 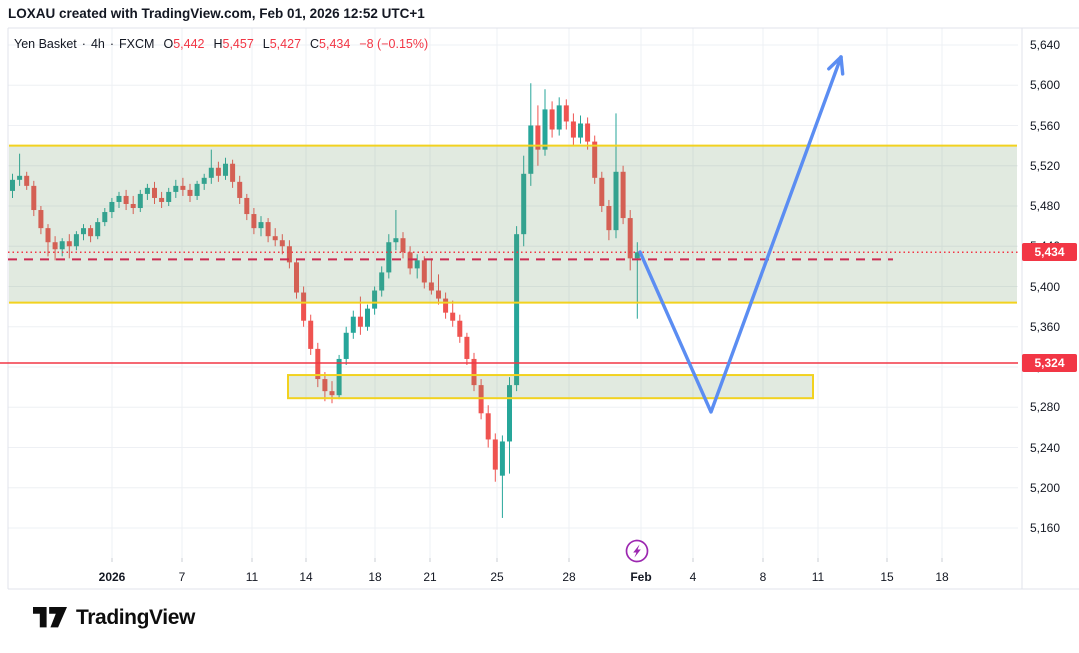 I want to click on price-tick-label: 5,400, so click(x=1045, y=286).